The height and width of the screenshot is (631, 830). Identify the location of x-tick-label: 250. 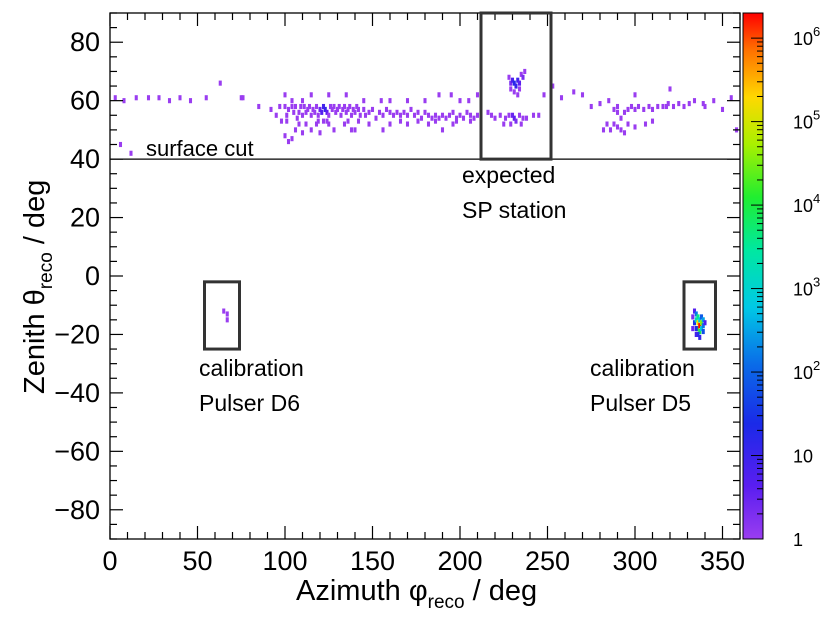
(547, 561).